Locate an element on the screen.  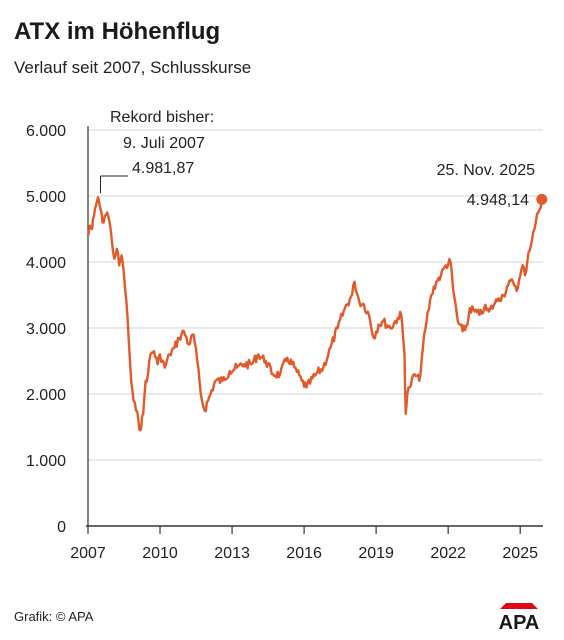
credit-text: Grafik: © APA is located at coordinates (54, 616).